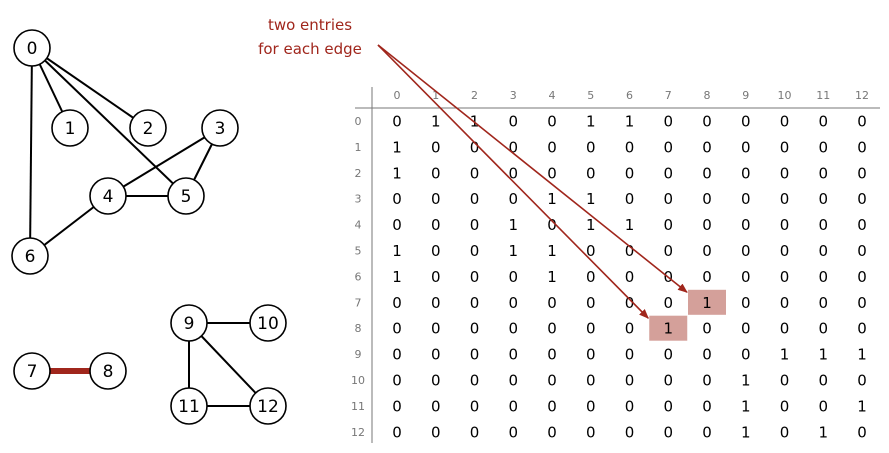 The width and height of the screenshot is (889, 453). I want to click on matrix-cell-2-4: 0, so click(552, 173).